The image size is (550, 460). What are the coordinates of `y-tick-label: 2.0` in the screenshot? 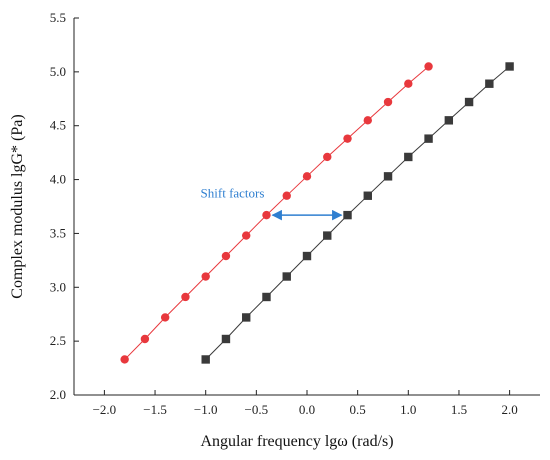 It's located at (58, 394).